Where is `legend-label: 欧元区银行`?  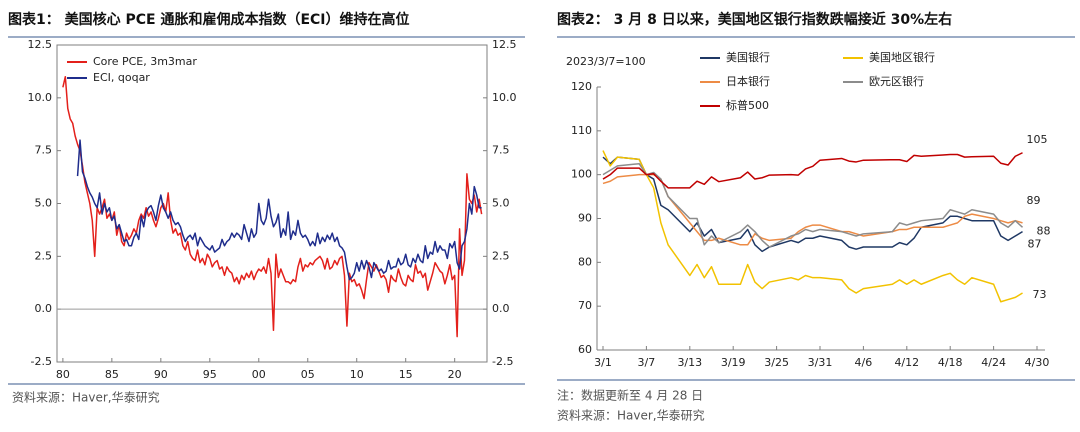 legend-label: 欧元区银行 is located at coordinates (896, 81).